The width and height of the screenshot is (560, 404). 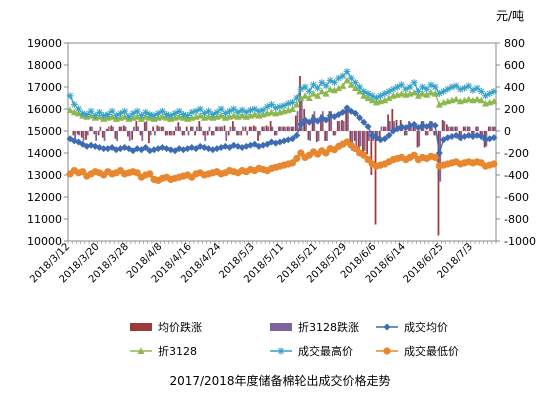 What do you see at coordinates (166, 327) in the screenshot?
I see `legend-item: 均价跌涨` at bounding box center [166, 327].